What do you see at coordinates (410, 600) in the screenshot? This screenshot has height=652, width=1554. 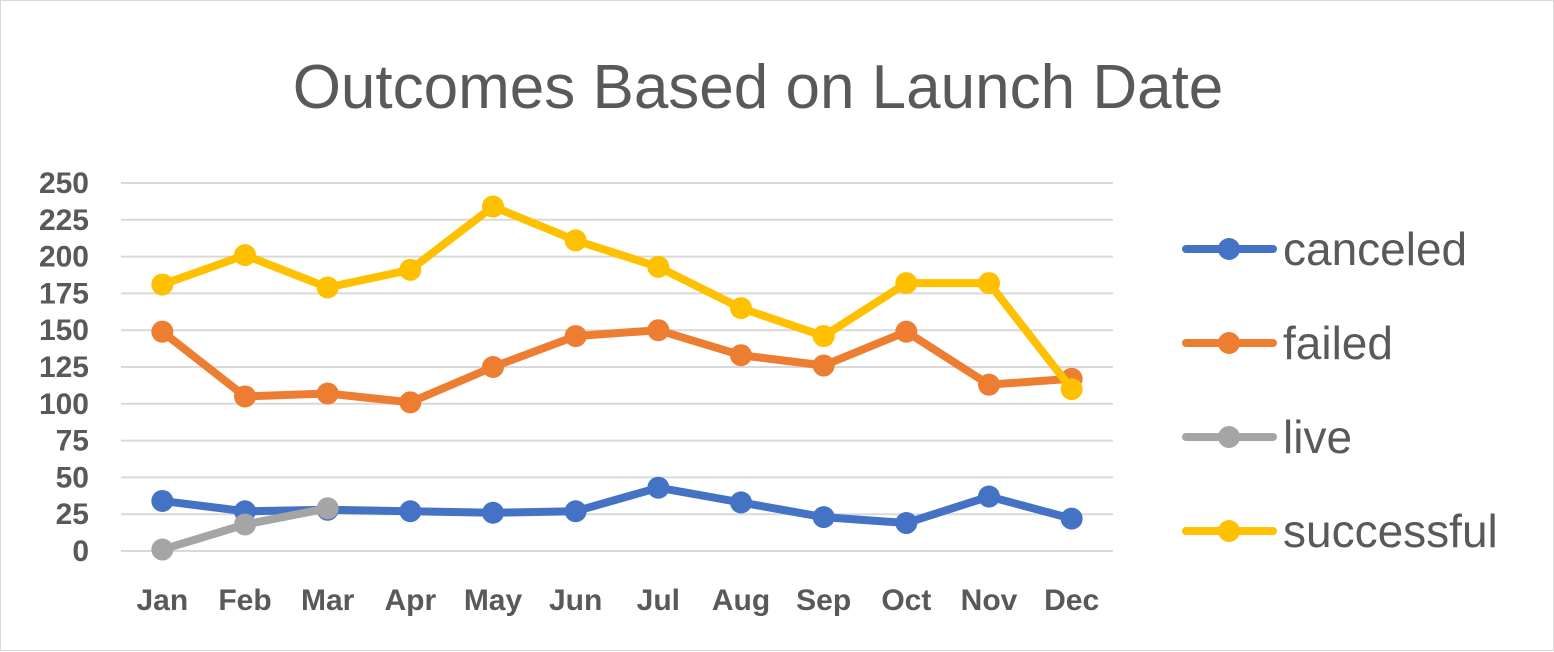 I see `x-tick-label: Apr` at bounding box center [410, 600].